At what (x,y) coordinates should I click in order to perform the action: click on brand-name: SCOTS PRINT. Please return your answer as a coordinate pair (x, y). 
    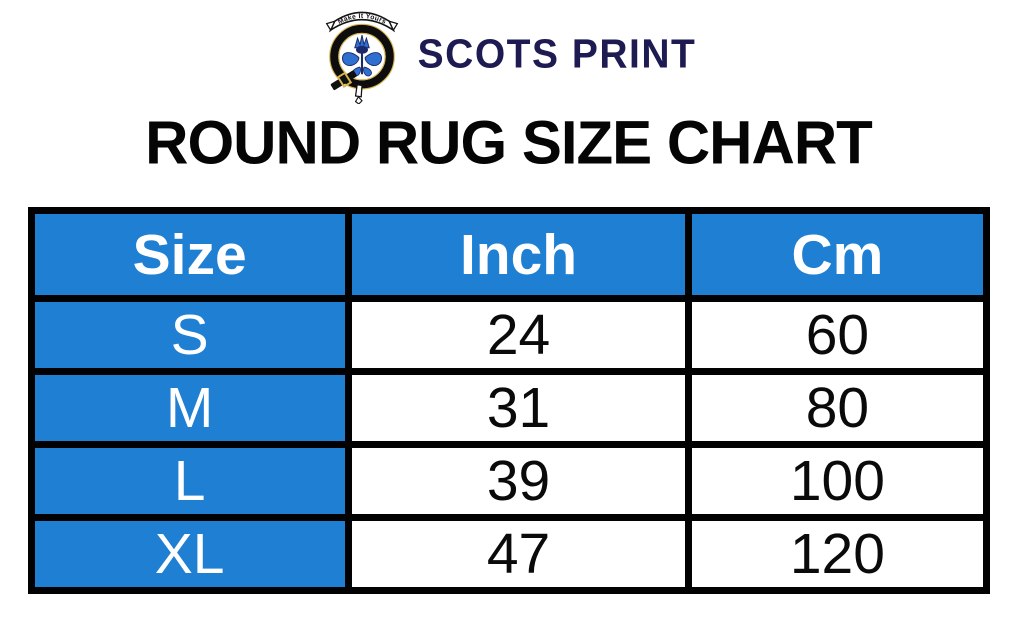
    Looking at the image, I should click on (557, 54).